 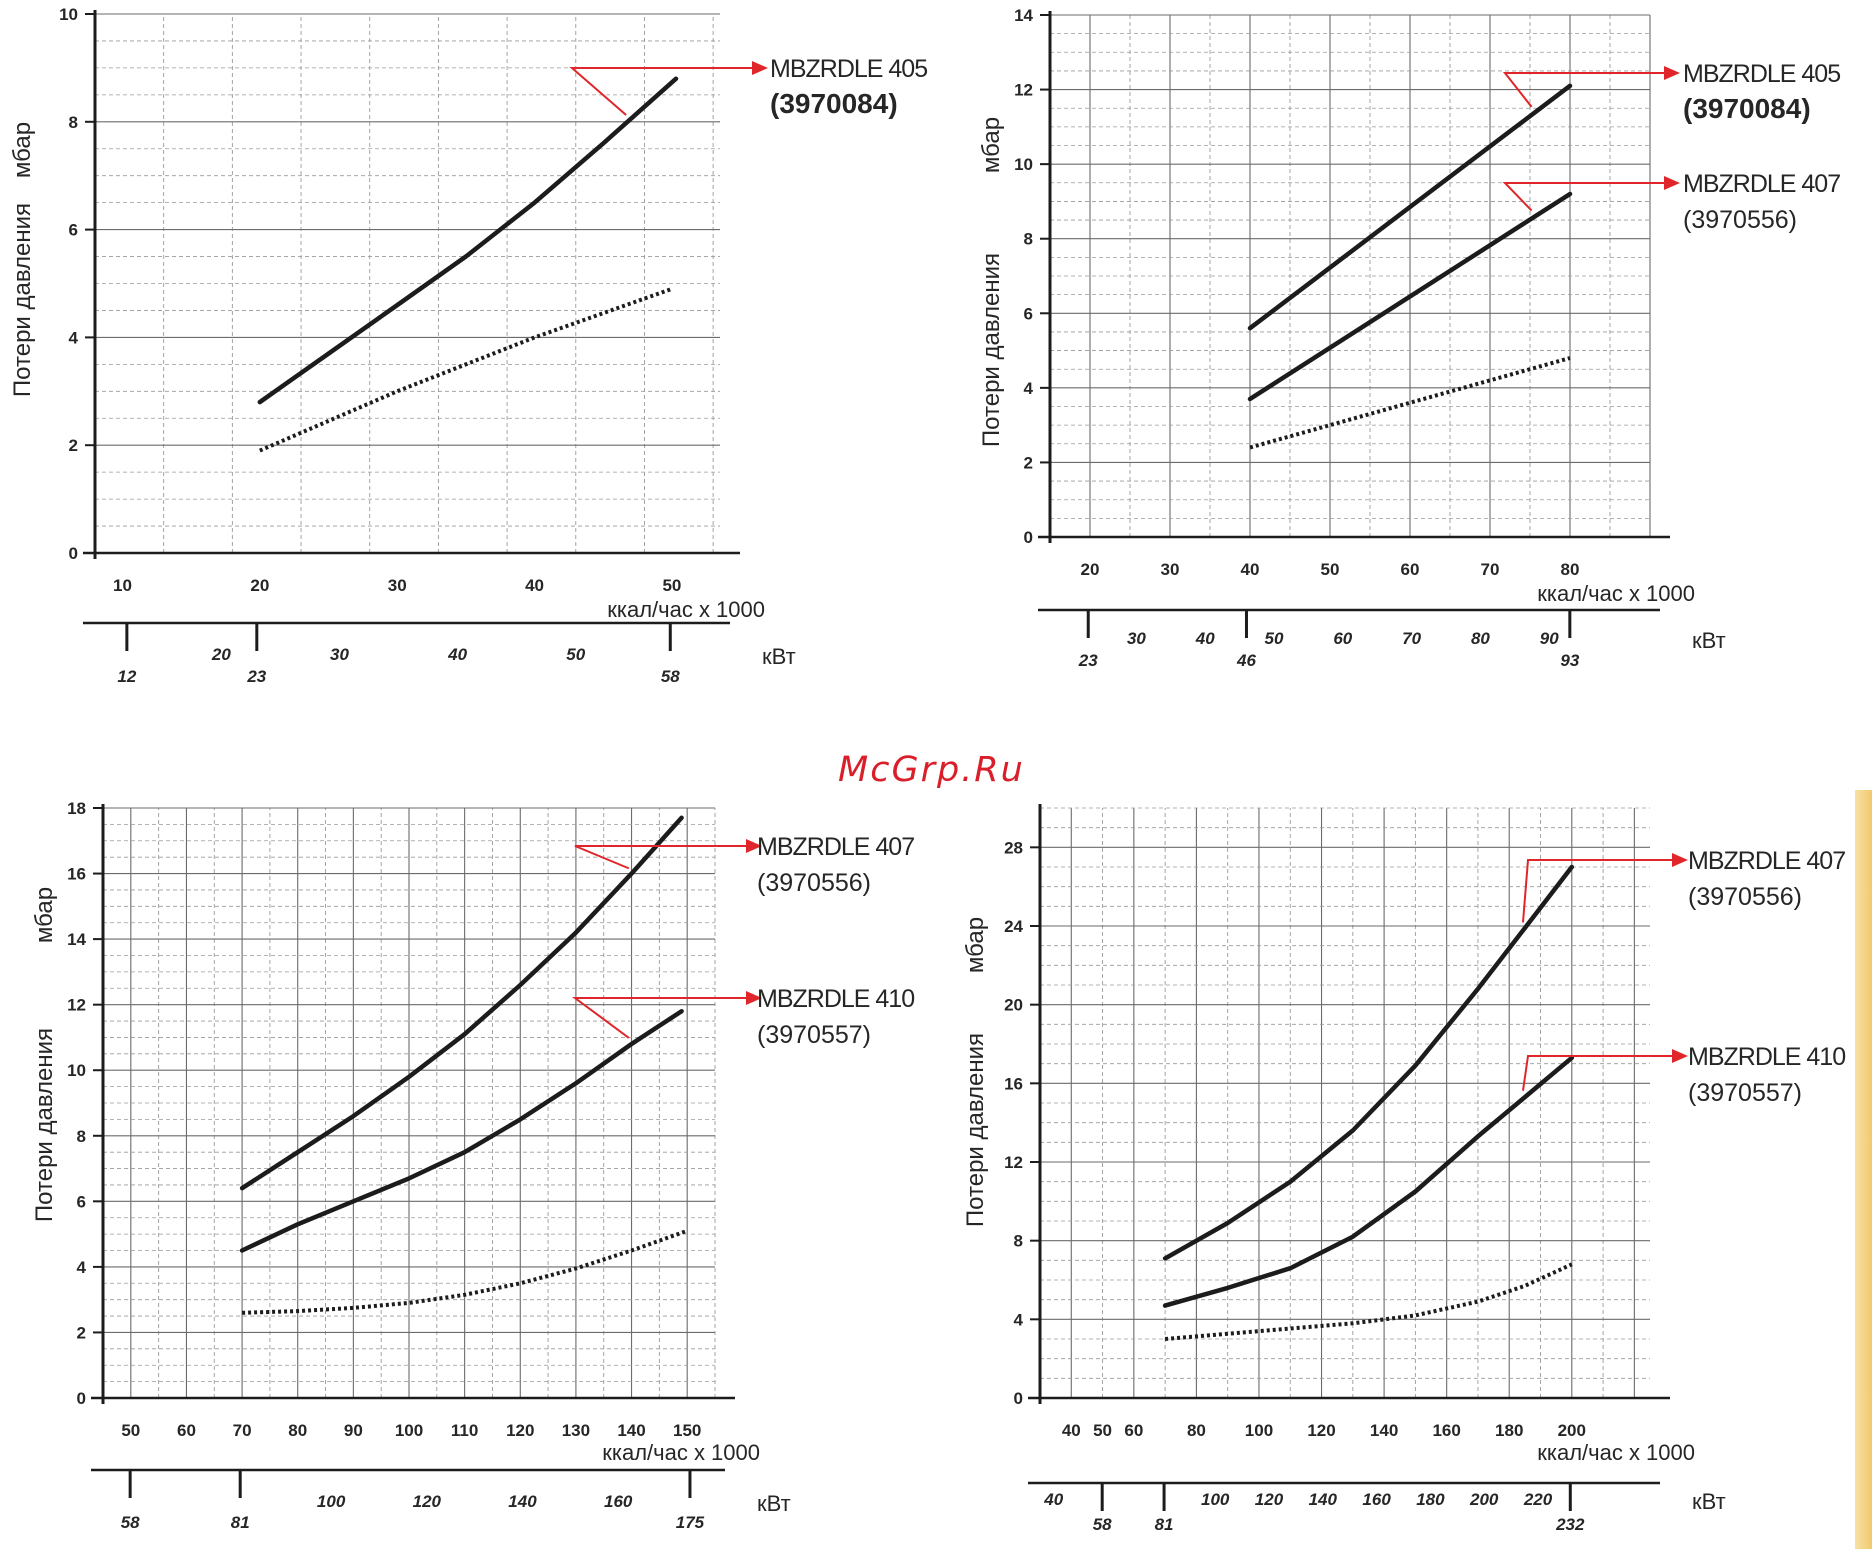 I want to click on x-tick-label: 10, so click(x=122, y=585).